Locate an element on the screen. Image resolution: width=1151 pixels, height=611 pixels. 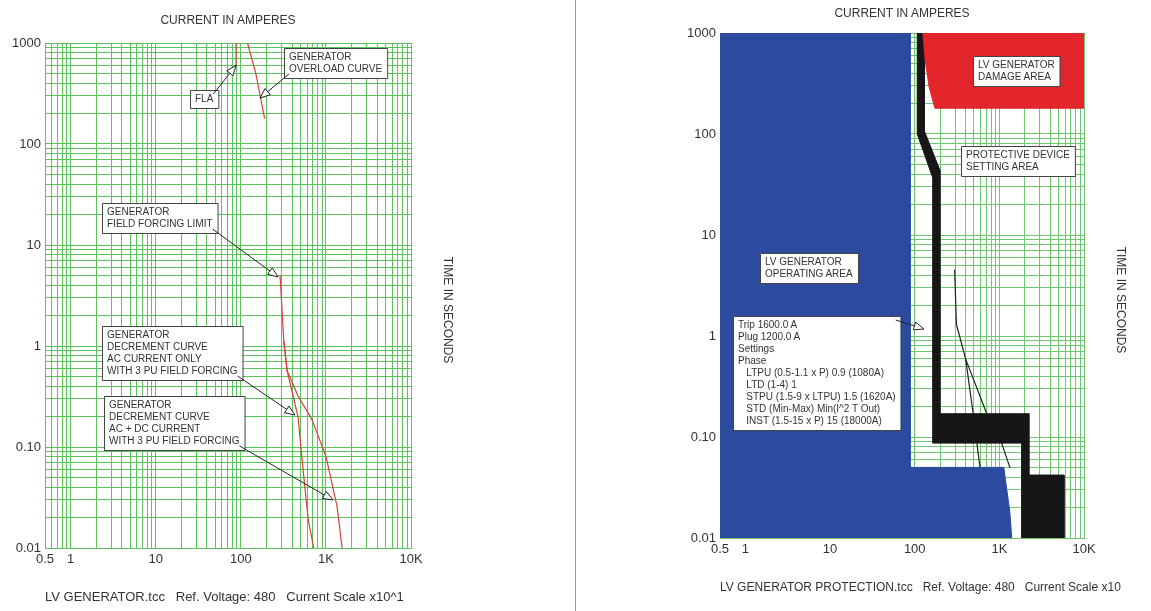
annotation: GENERATOR OVERLOAD CURVE is located at coordinates (336, 62).